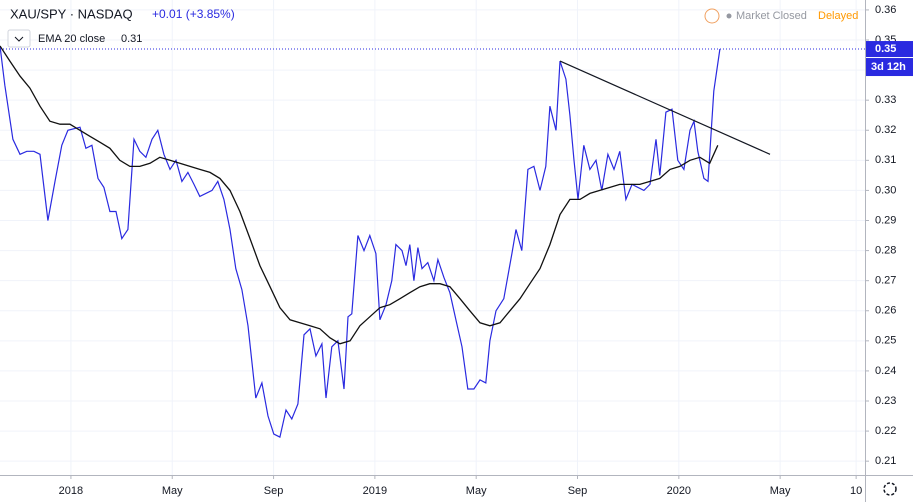 This screenshot has width=913, height=502. What do you see at coordinates (890, 489) in the screenshot?
I see `settings-icon` at bounding box center [890, 489].